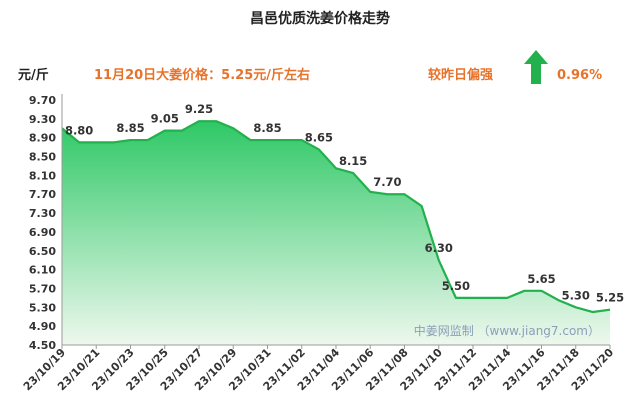 The image size is (640, 420). Describe the element at coordinates (42, 326) in the screenshot. I see `y-tick-label: 4.90` at that location.